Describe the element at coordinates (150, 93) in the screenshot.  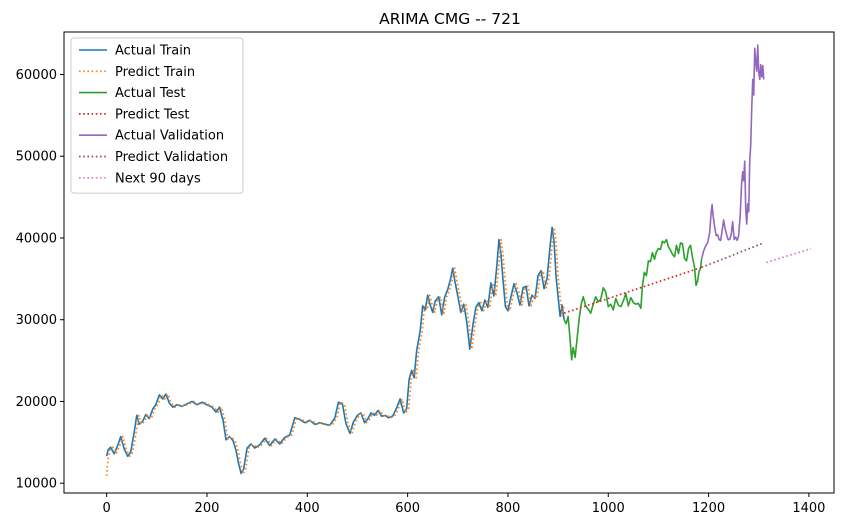
I see `legend-label: Actual Test` at that location.